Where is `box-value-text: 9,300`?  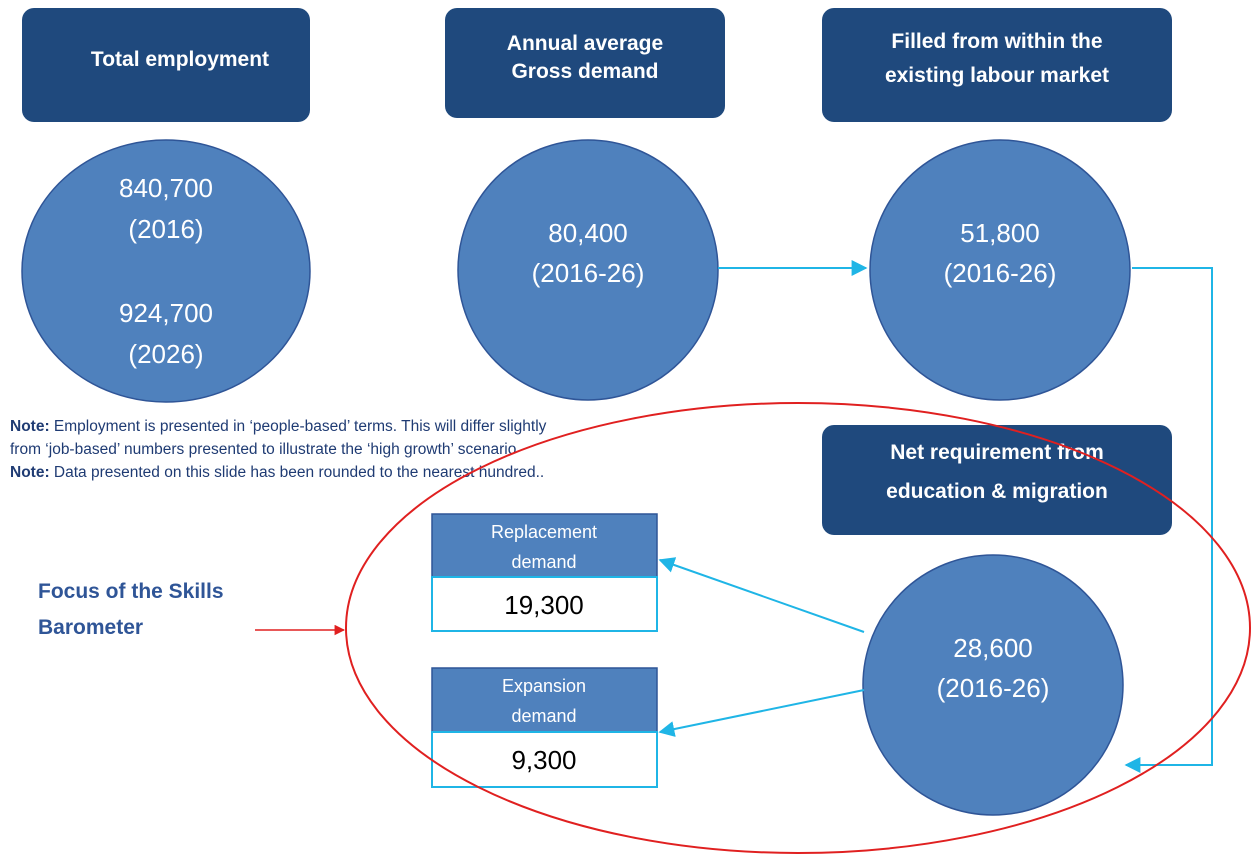 box-value-text: 9,300 is located at coordinates (543, 760).